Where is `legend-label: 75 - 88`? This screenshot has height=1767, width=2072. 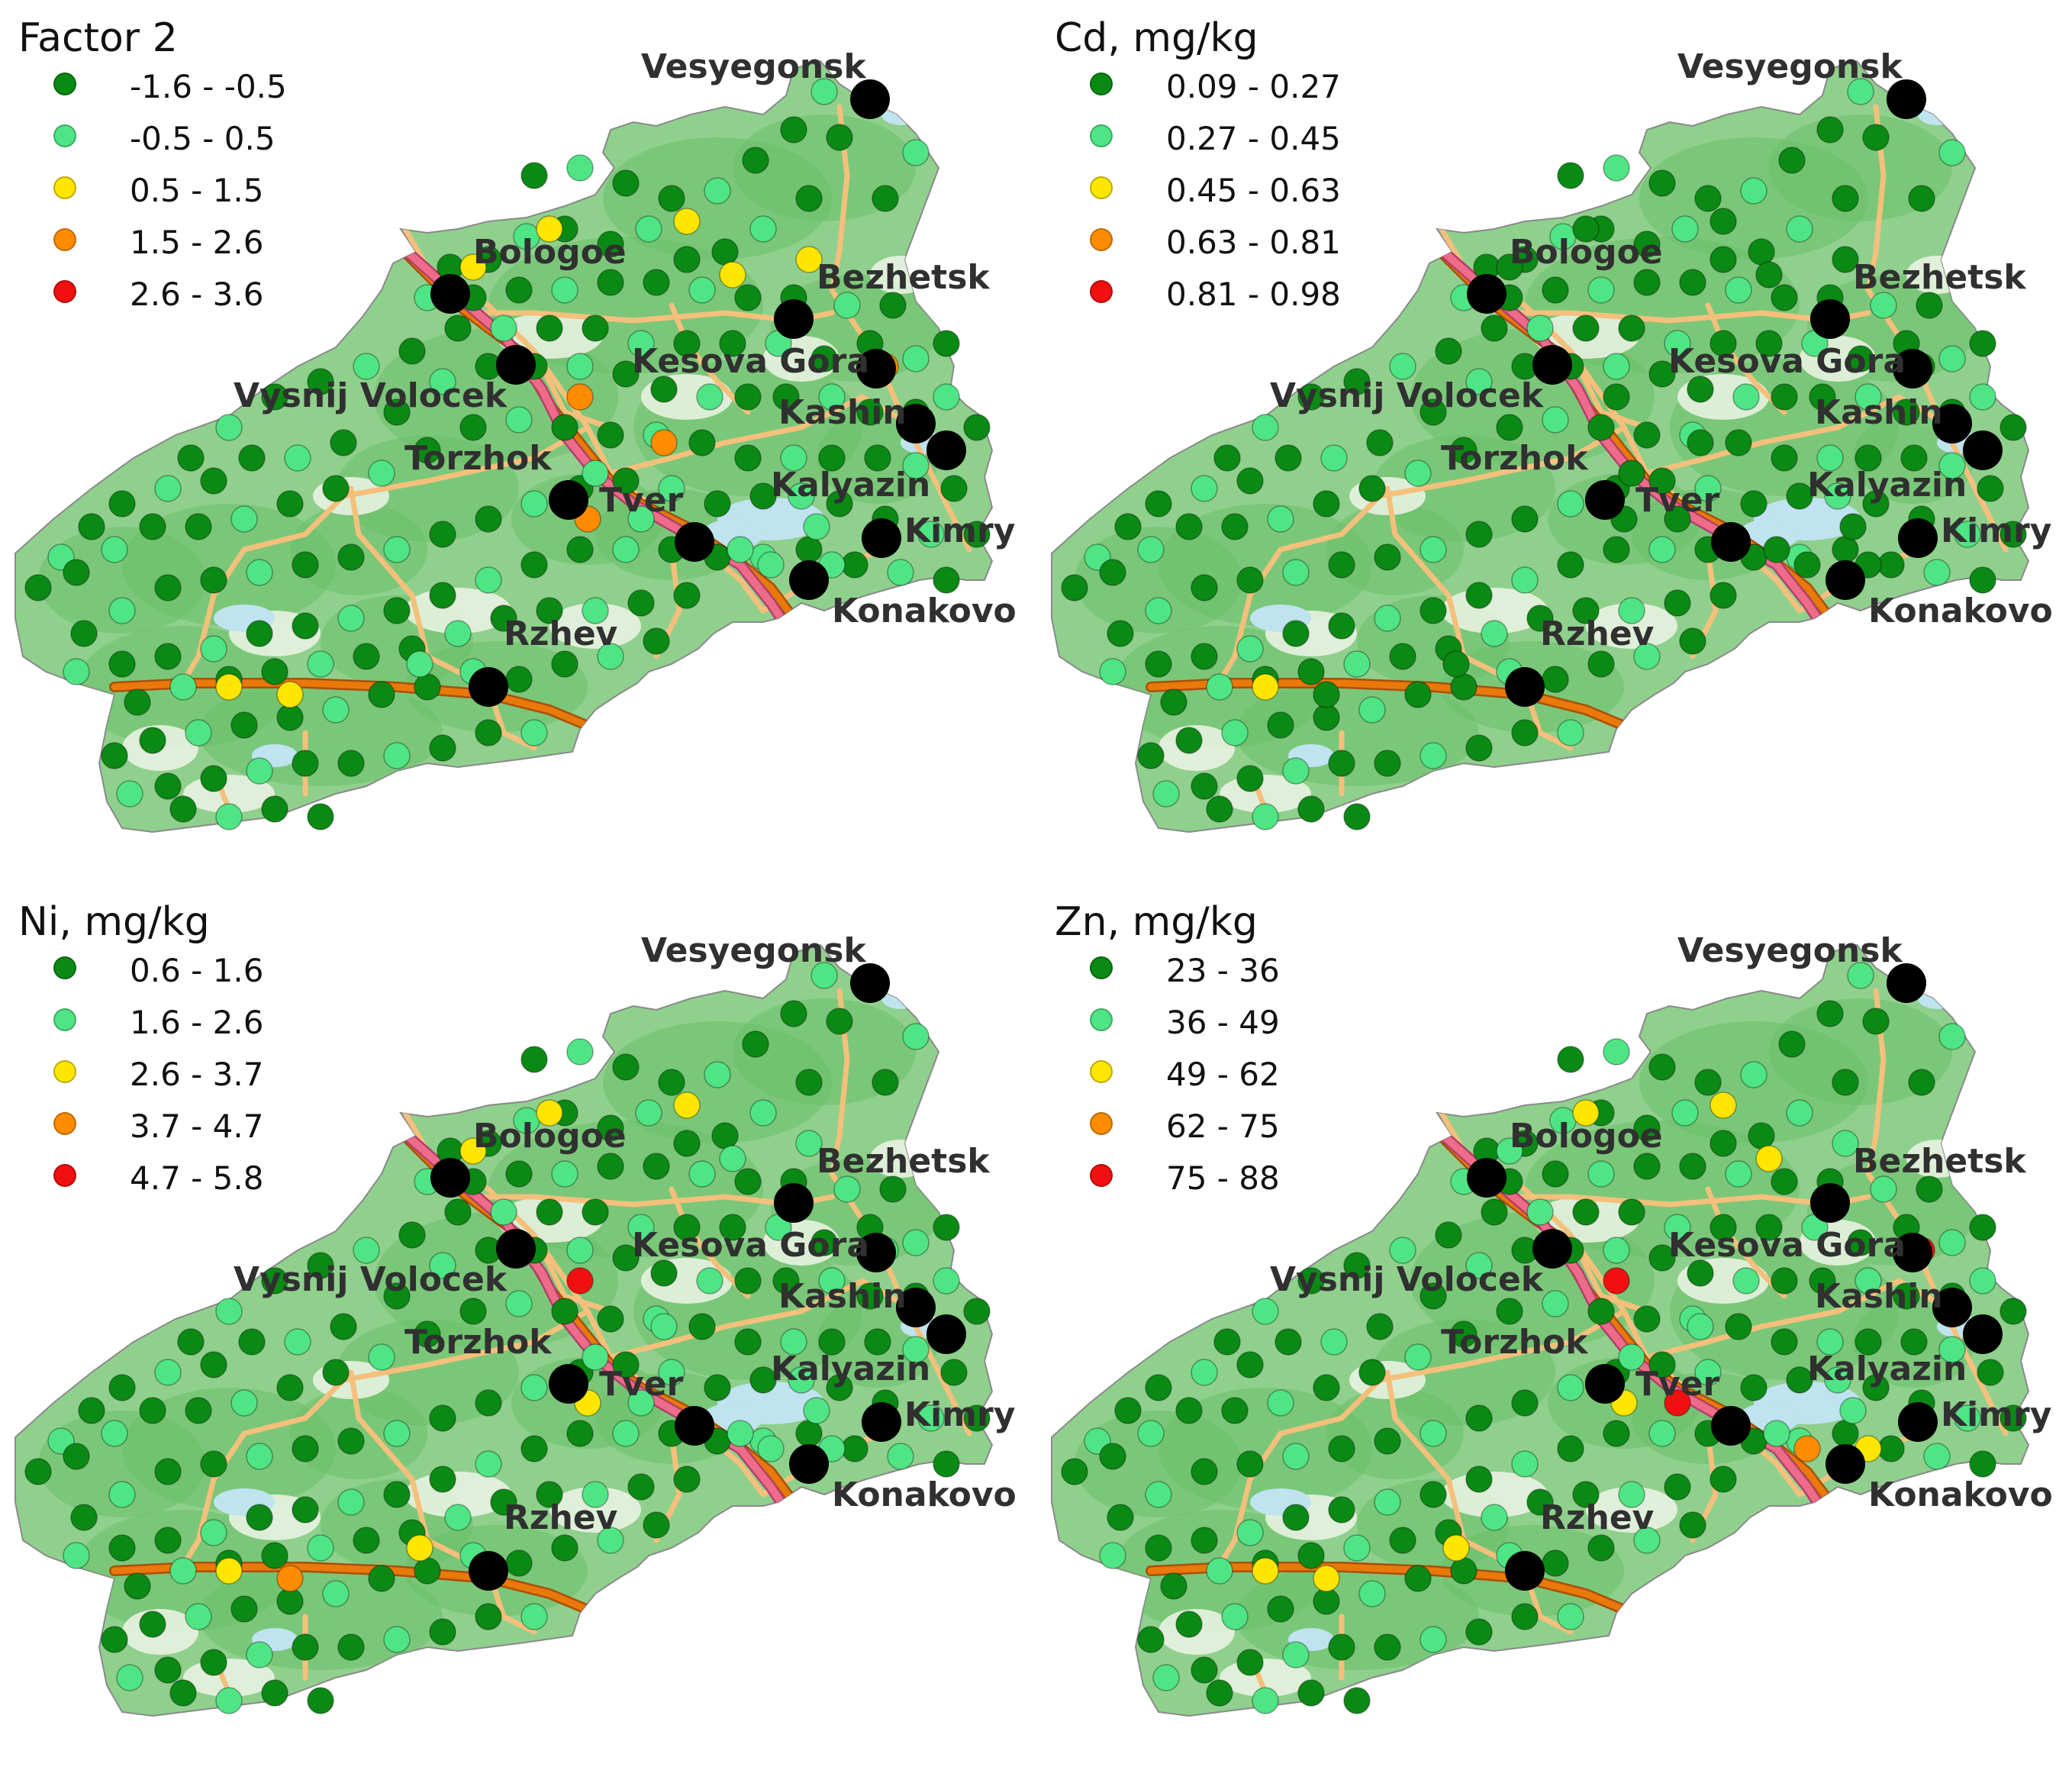
legend-label: 75 - 88 is located at coordinates (1223, 1178).